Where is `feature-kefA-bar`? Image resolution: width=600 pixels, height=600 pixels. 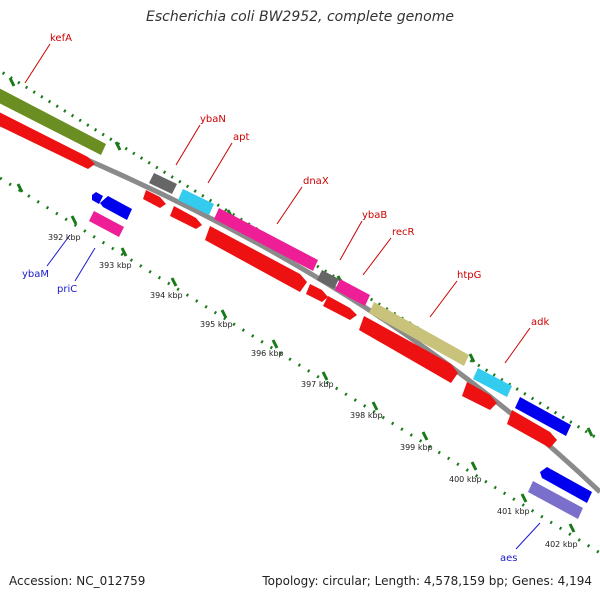 feature-kefA-bar is located at coordinates (53, 121).